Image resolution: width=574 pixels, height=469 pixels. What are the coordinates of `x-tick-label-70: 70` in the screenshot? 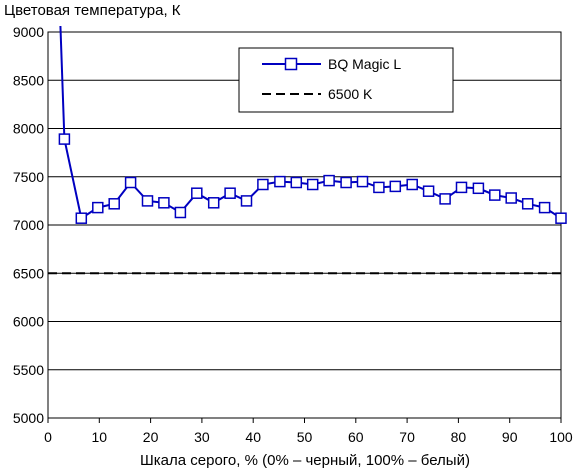 It's located at (407, 437).